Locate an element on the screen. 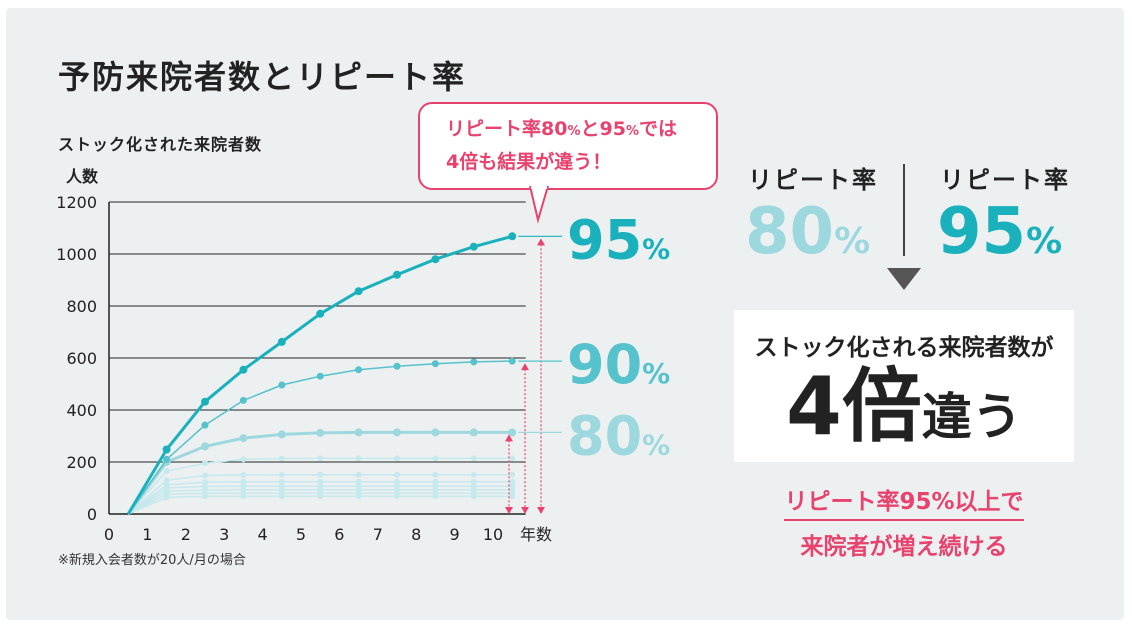 The width and height of the screenshot is (1132, 629). compare-right-label: リピート率 is located at coordinates (1005, 180).